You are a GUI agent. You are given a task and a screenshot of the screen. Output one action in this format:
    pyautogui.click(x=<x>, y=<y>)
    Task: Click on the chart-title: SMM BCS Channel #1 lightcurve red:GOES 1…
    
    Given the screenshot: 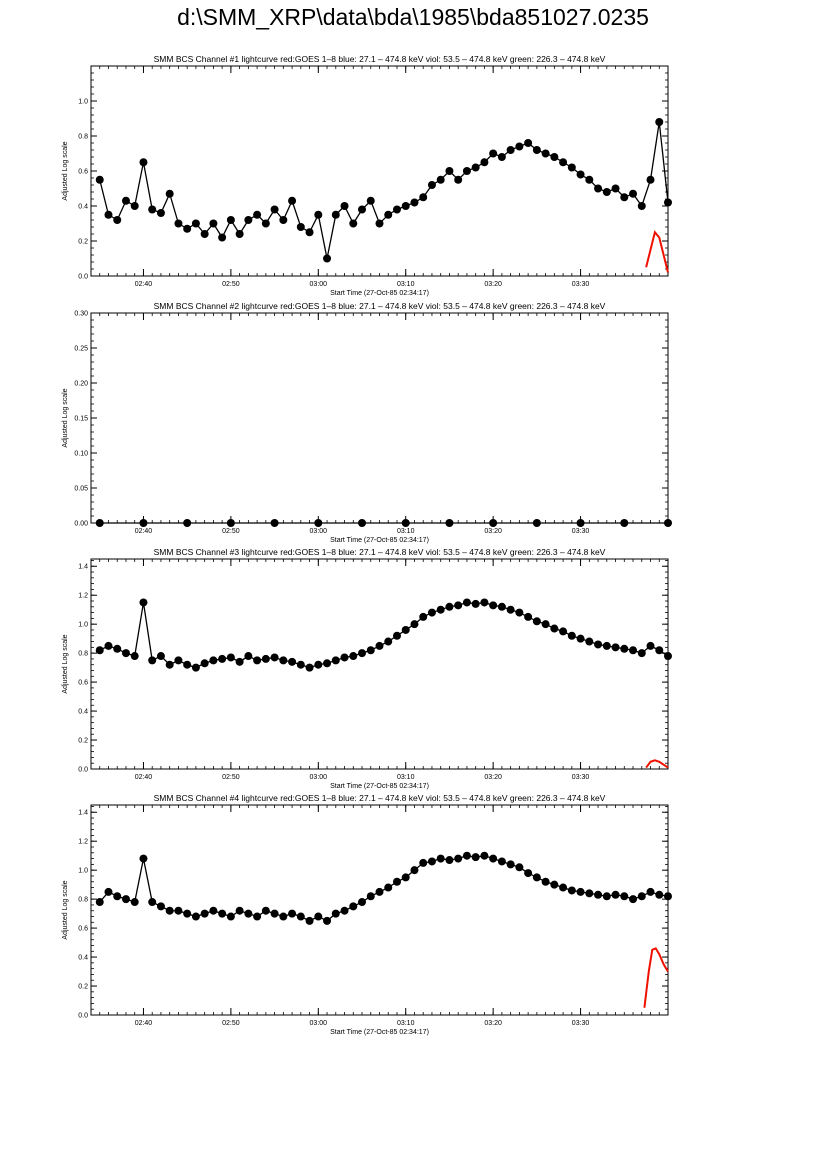 What is the action you would take?
    pyautogui.click(x=380, y=59)
    